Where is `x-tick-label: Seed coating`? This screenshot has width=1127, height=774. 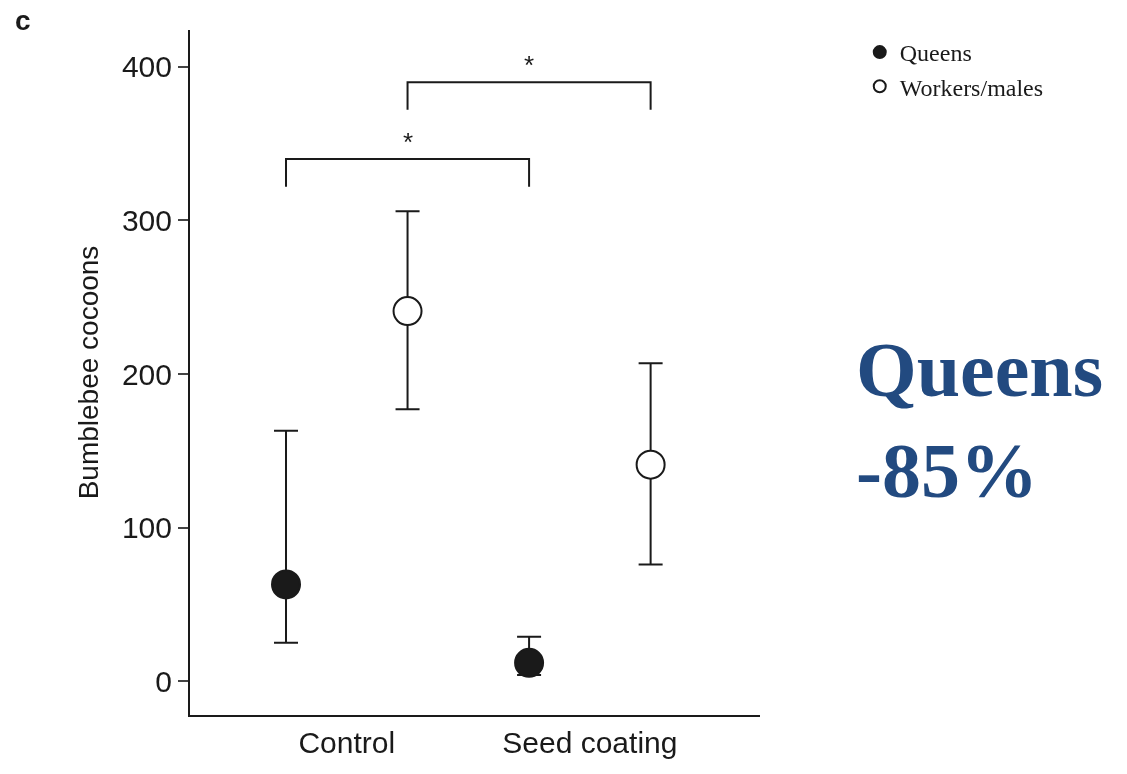 x-tick-label: Seed coating is located at coordinates (590, 742).